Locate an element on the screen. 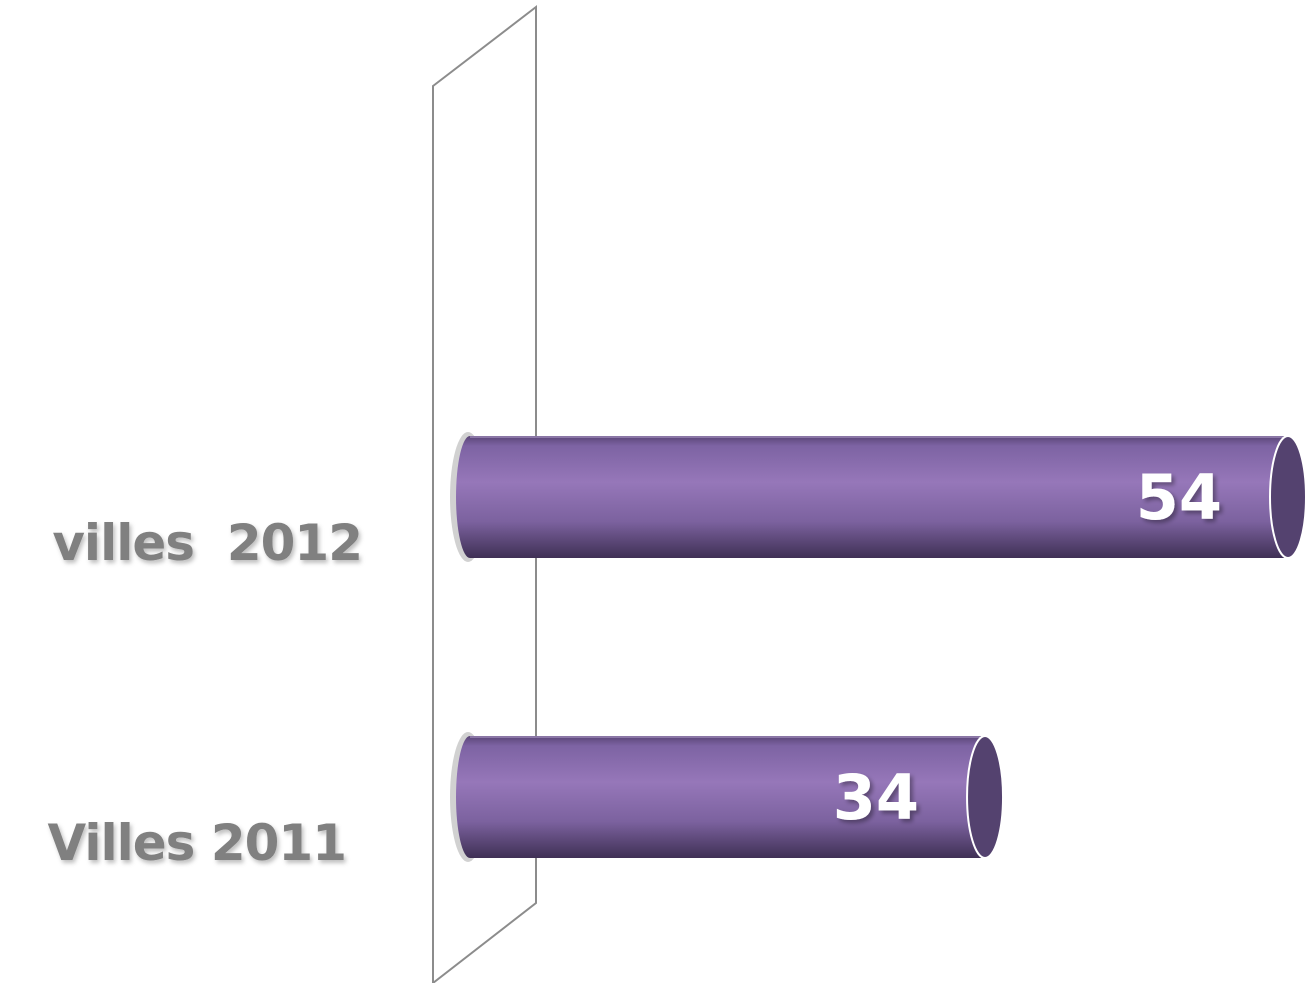 This screenshot has width=1305, height=983. category-labels-group: villes 2012 Villes 2011 is located at coordinates (205, 693).